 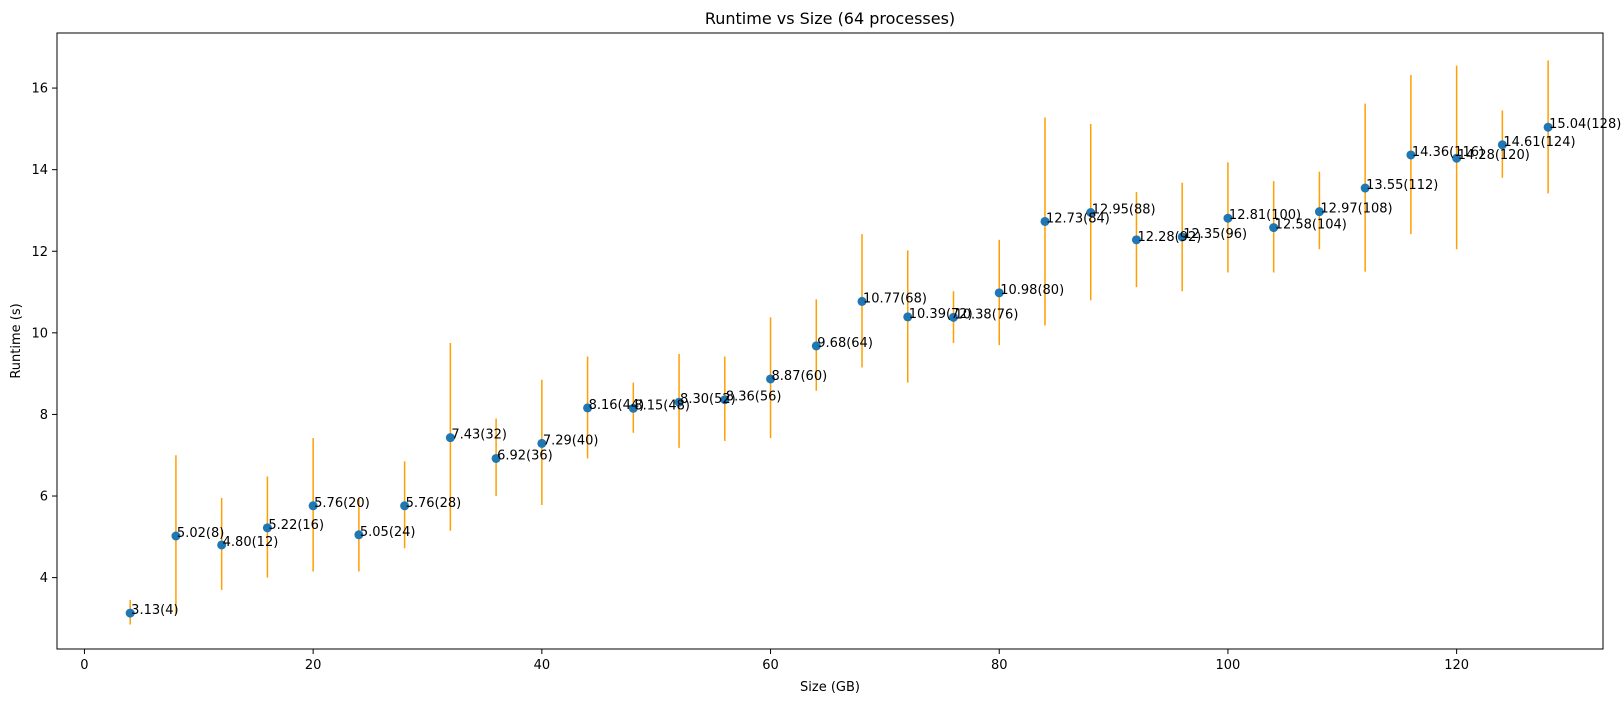 I want to click on data-label: 3.13(4), so click(x=154, y=610).